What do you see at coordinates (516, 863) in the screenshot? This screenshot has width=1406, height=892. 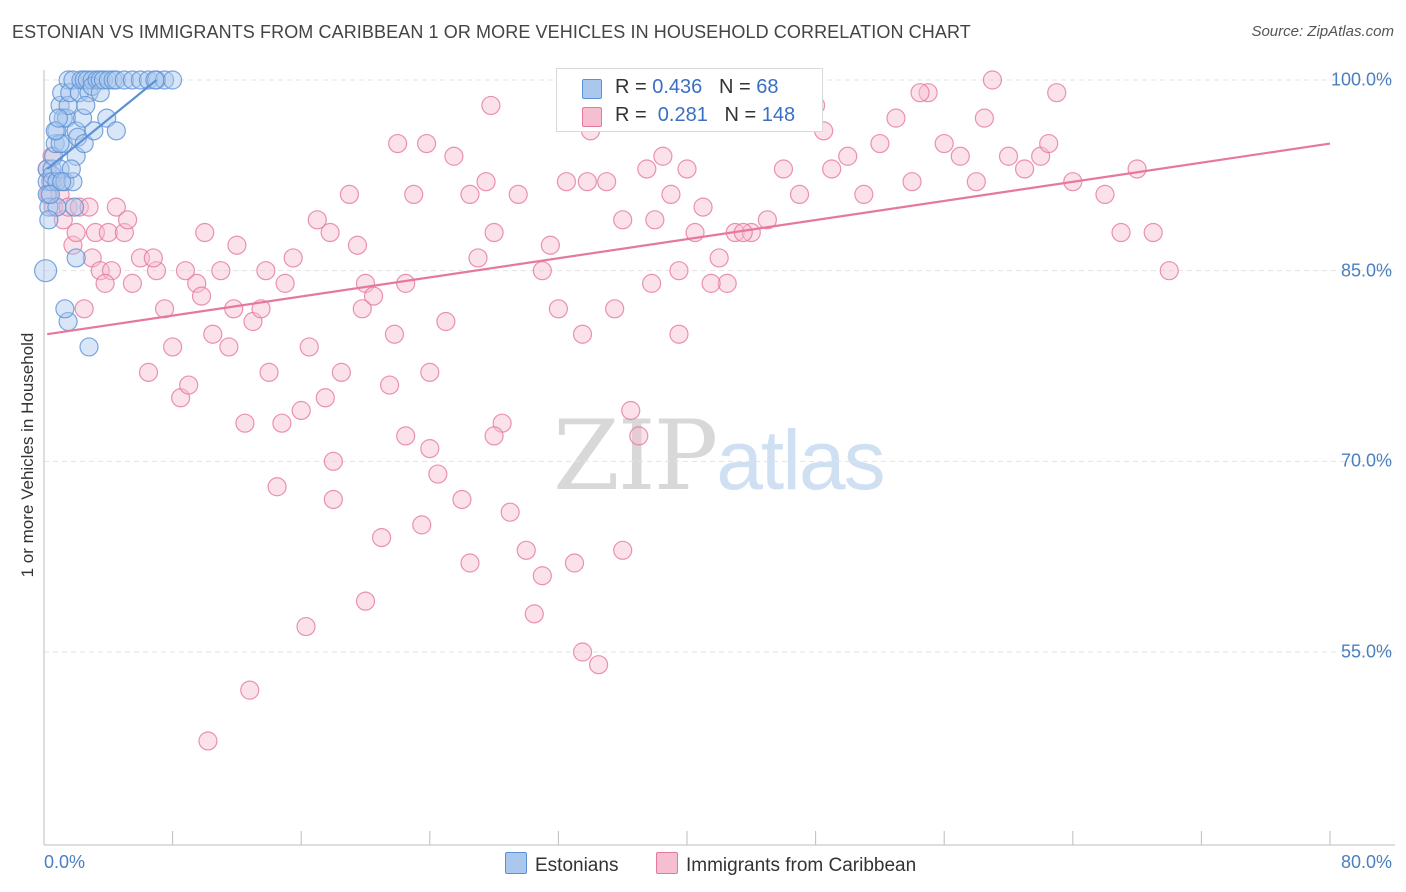 I see `estonians-legend-swatch` at bounding box center [516, 863].